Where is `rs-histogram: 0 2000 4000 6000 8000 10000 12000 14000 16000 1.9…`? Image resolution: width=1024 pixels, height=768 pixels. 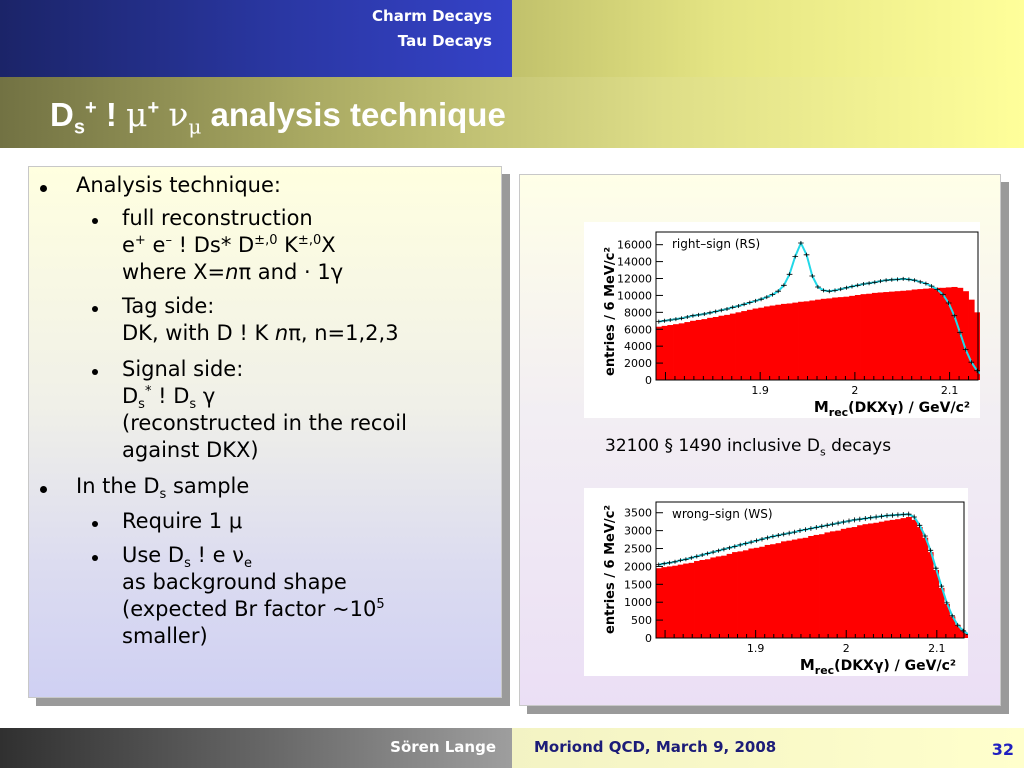 rs-histogram: 0 2000 4000 6000 8000 10000 12000 14000 16000 1.9… is located at coordinates (813, 325).